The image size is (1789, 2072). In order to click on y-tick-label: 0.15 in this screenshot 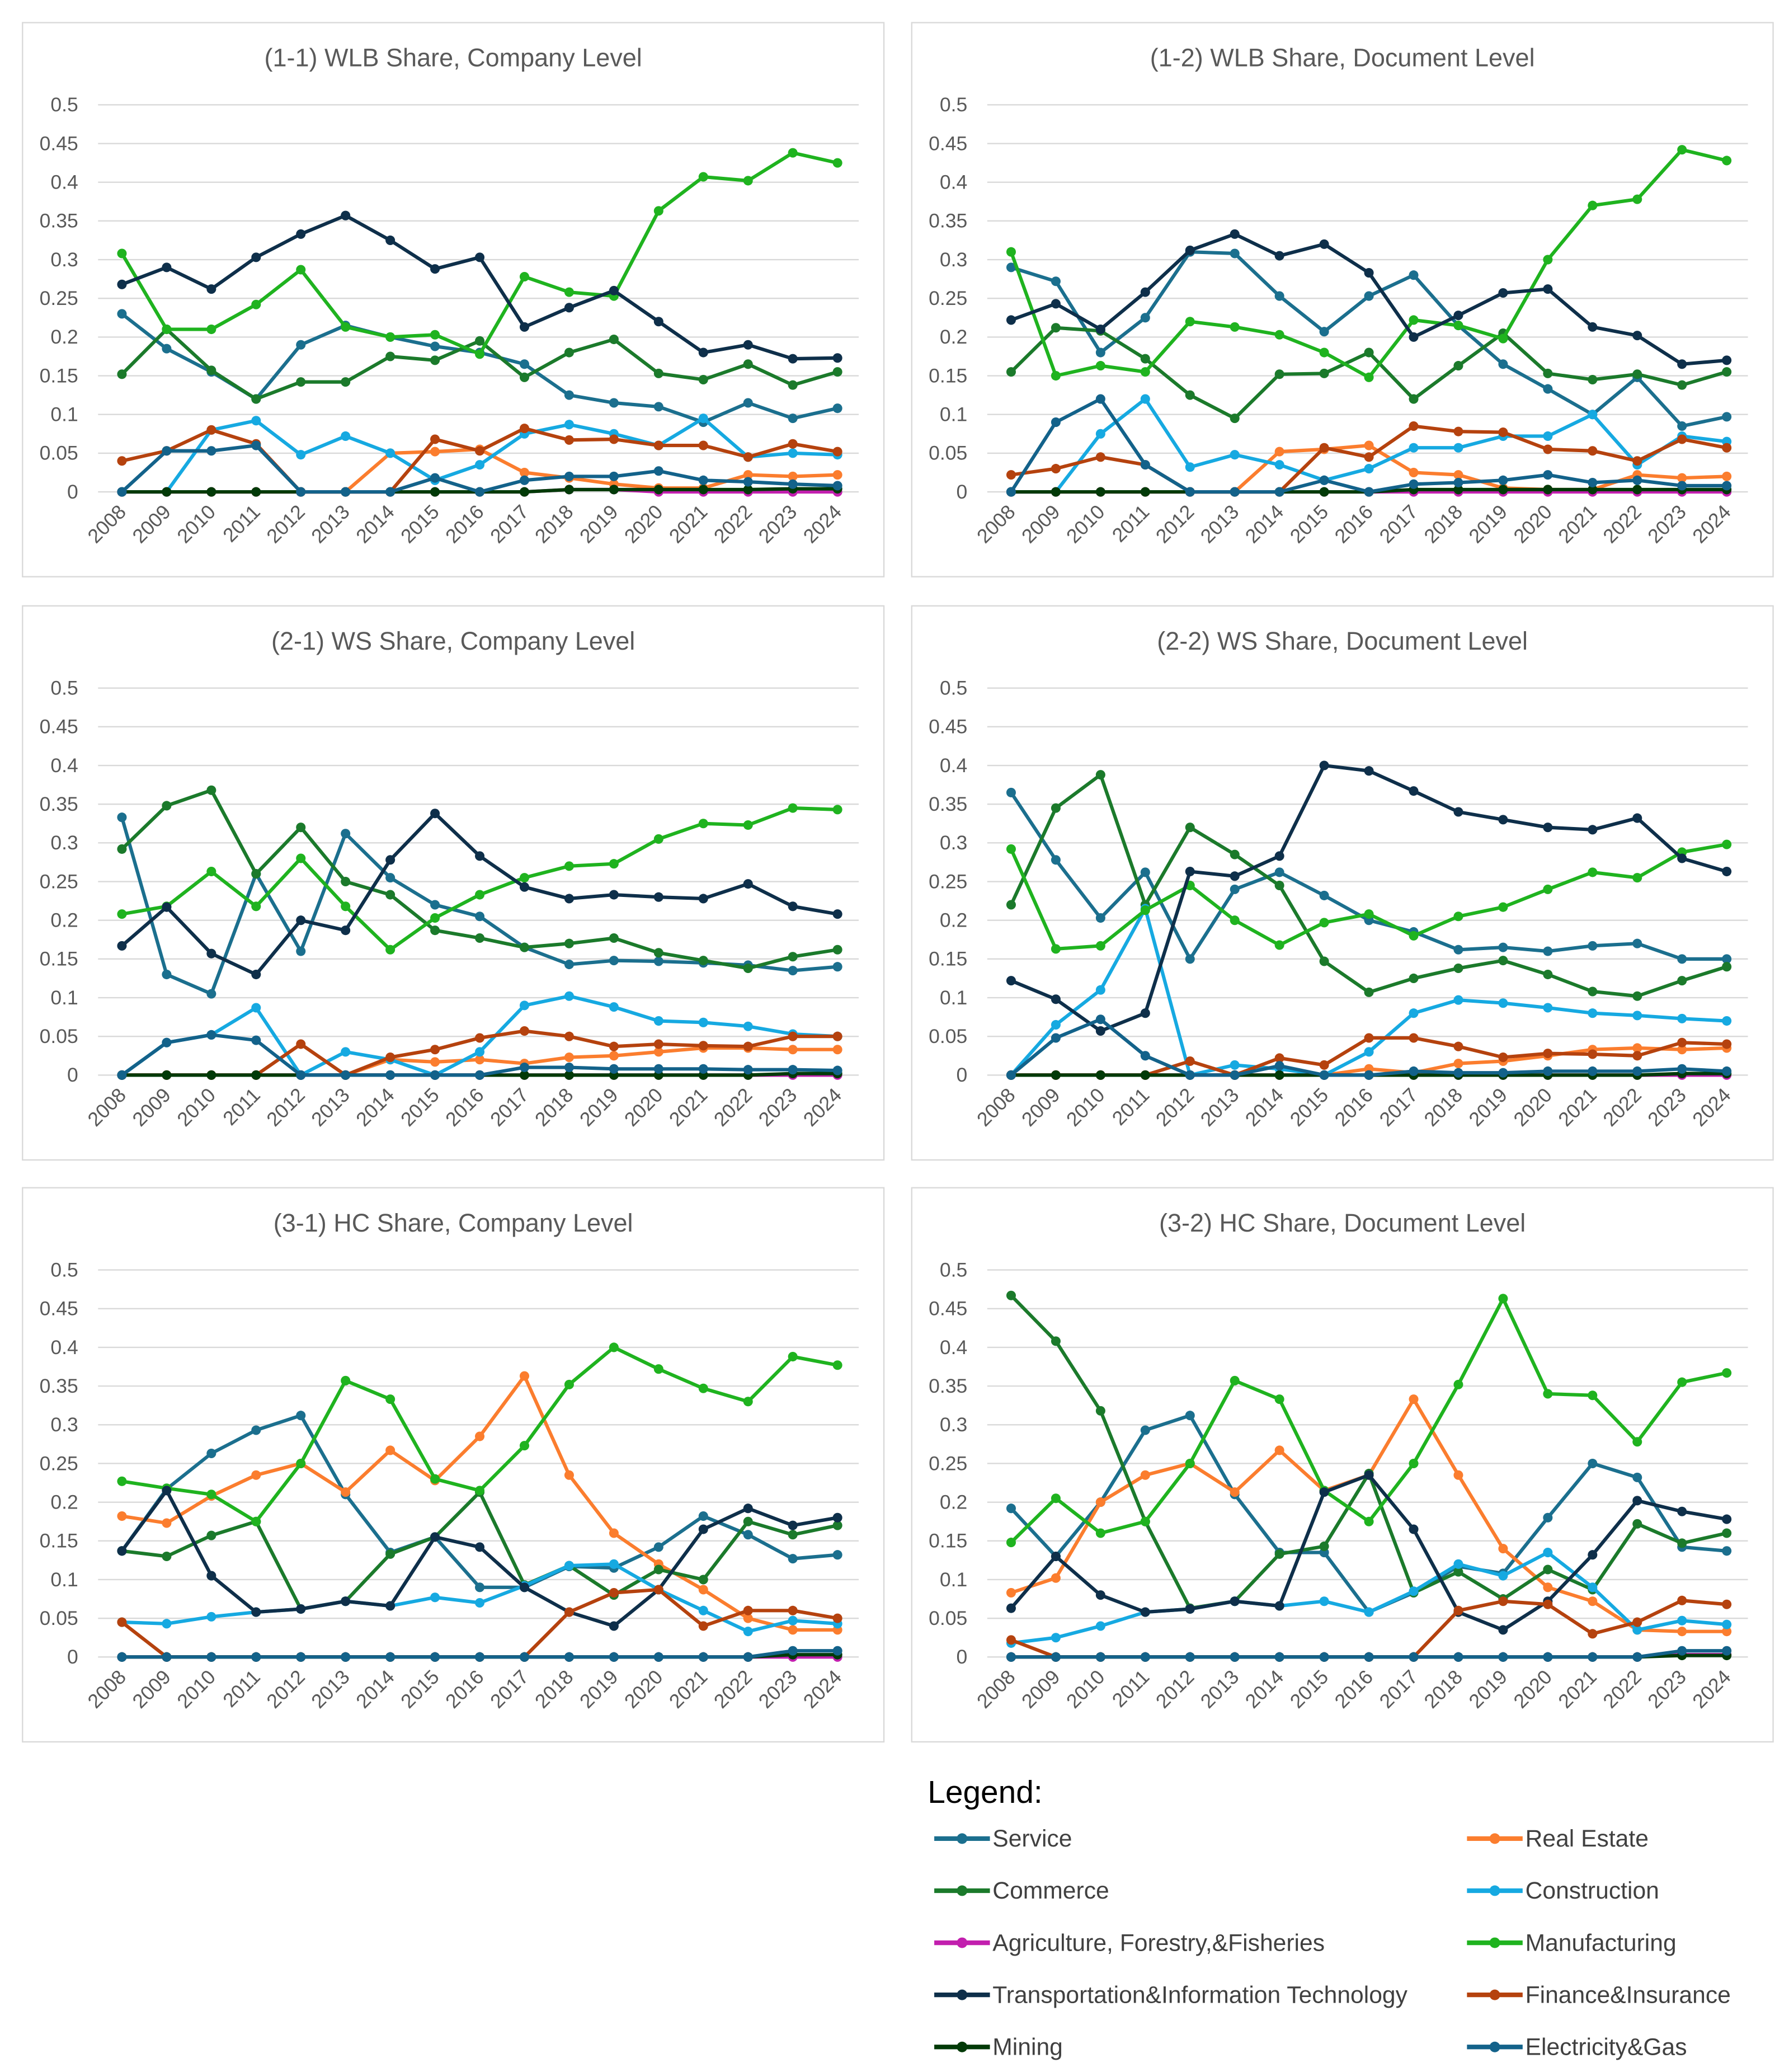, I will do `click(59, 1541)`.